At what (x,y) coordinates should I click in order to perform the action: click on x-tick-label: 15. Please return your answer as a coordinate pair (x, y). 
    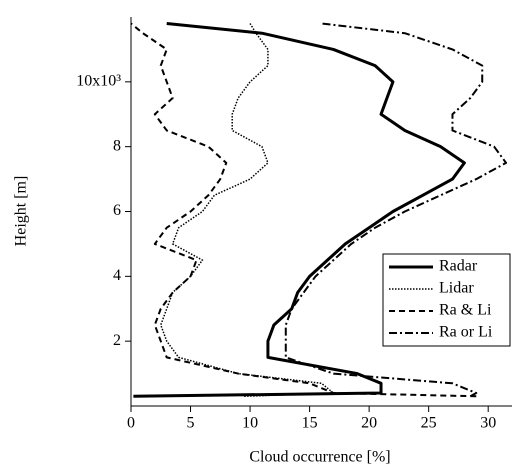
    Looking at the image, I should click on (310, 423).